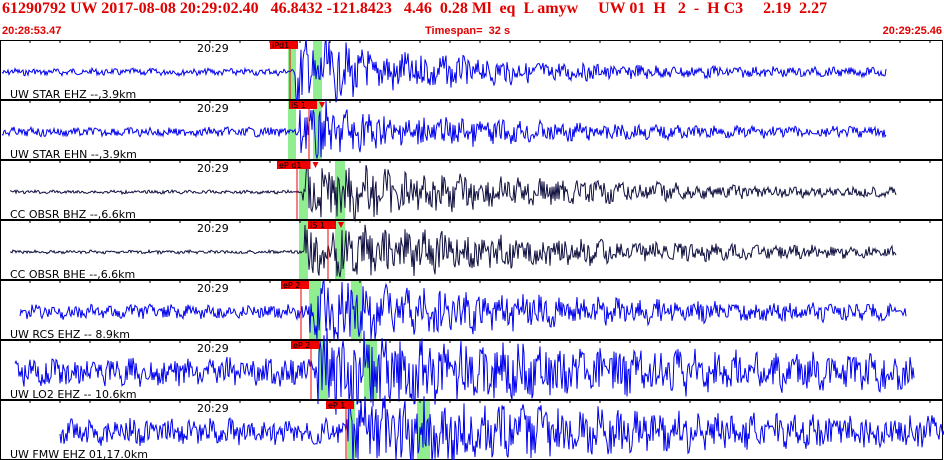 This screenshot has height=460, width=944. Describe the element at coordinates (73, 154) in the screenshot. I see `channel-label: UW STAR EHN --,3.9km` at that location.